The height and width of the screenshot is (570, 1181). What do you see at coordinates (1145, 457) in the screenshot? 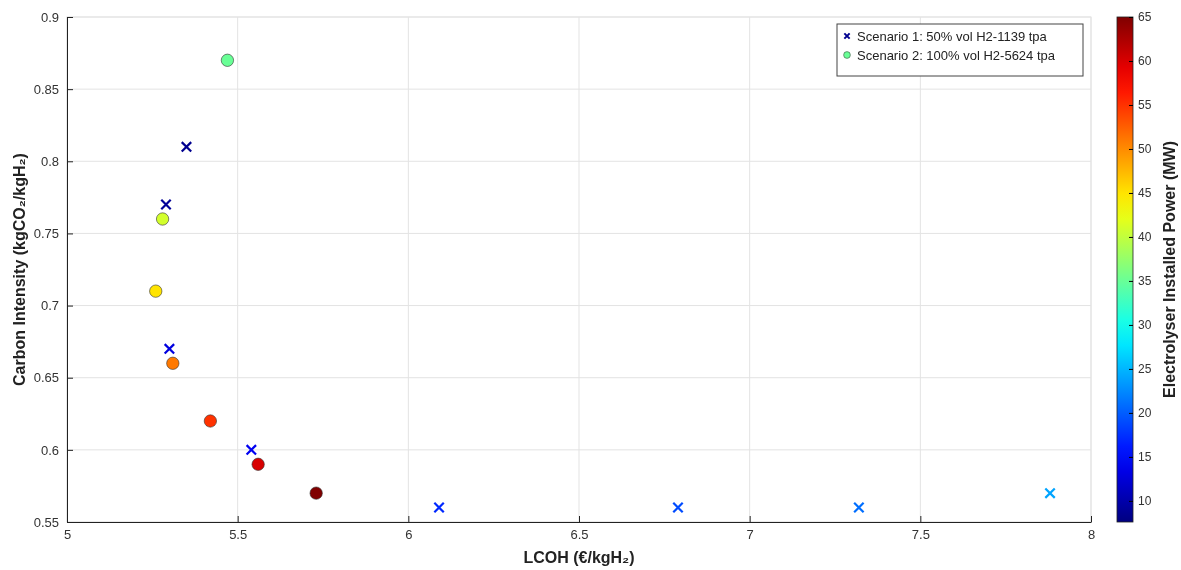
I see `color-bar-label: 15` at bounding box center [1145, 457].